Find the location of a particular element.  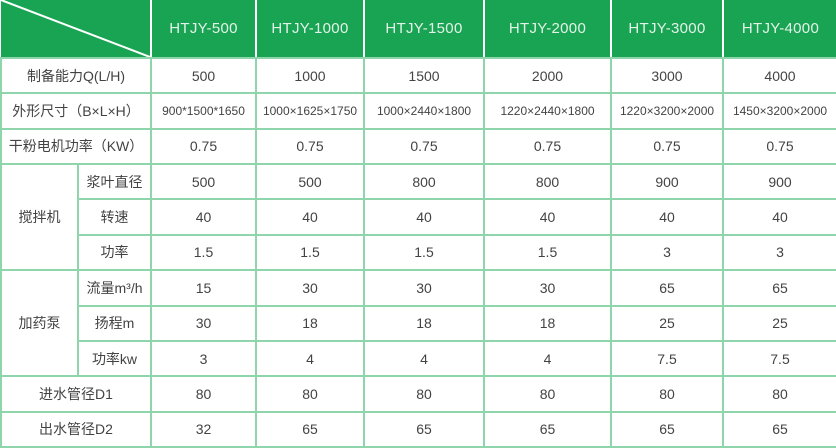

row-label-inlet-pipe-d1: 进水管径D1 is located at coordinates (76, 394).